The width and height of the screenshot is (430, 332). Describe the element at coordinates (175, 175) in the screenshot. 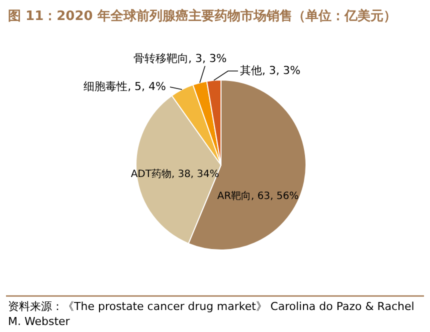

I see `slice-label: ADT药物, 38, 34%` at that location.